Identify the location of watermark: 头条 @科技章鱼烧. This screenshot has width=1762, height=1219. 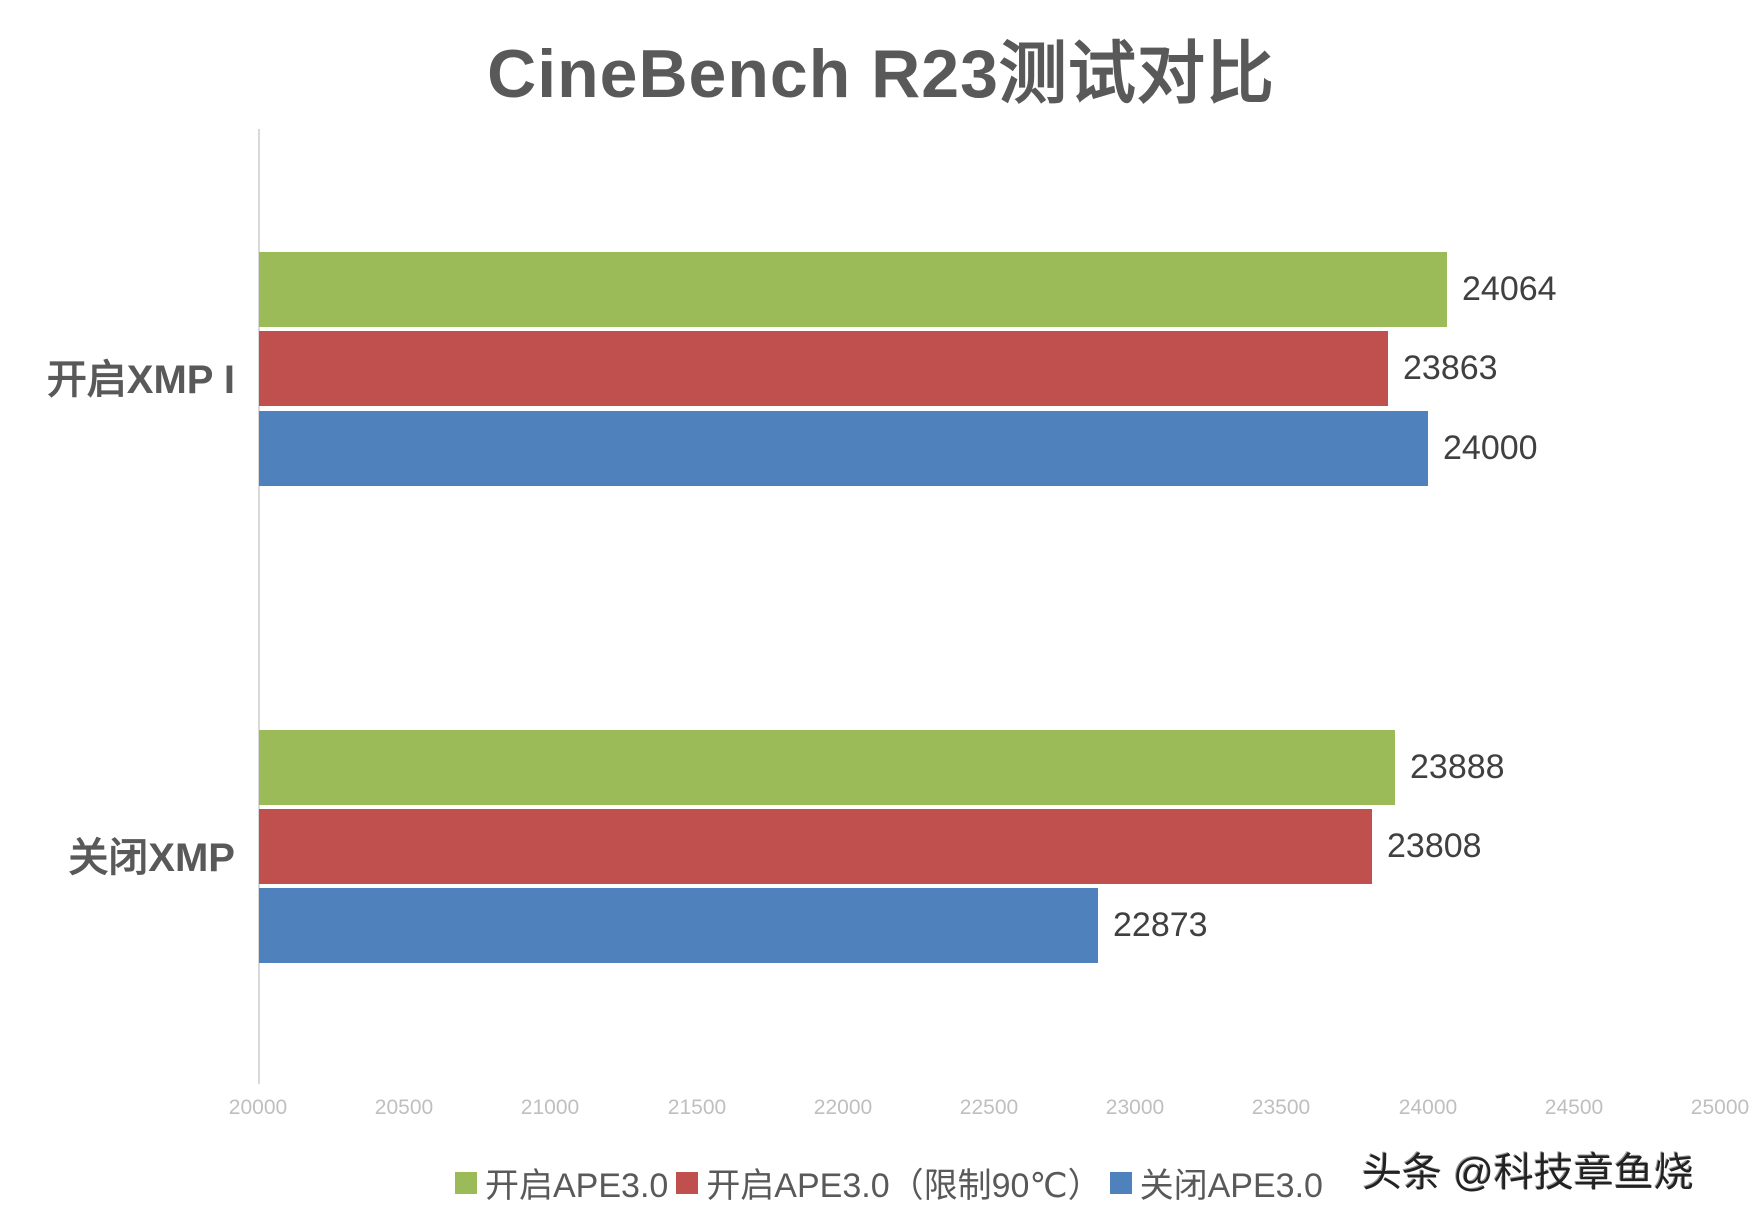
(1528, 1173).